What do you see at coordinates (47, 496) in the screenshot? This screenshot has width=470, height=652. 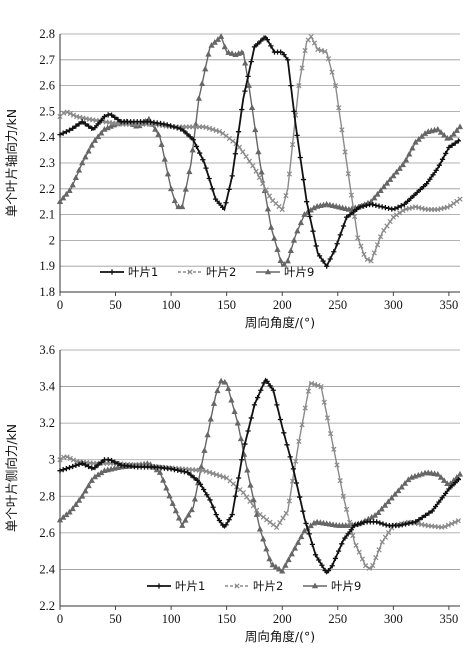 I see `y-tick-label: 2.8` at bounding box center [47, 496].